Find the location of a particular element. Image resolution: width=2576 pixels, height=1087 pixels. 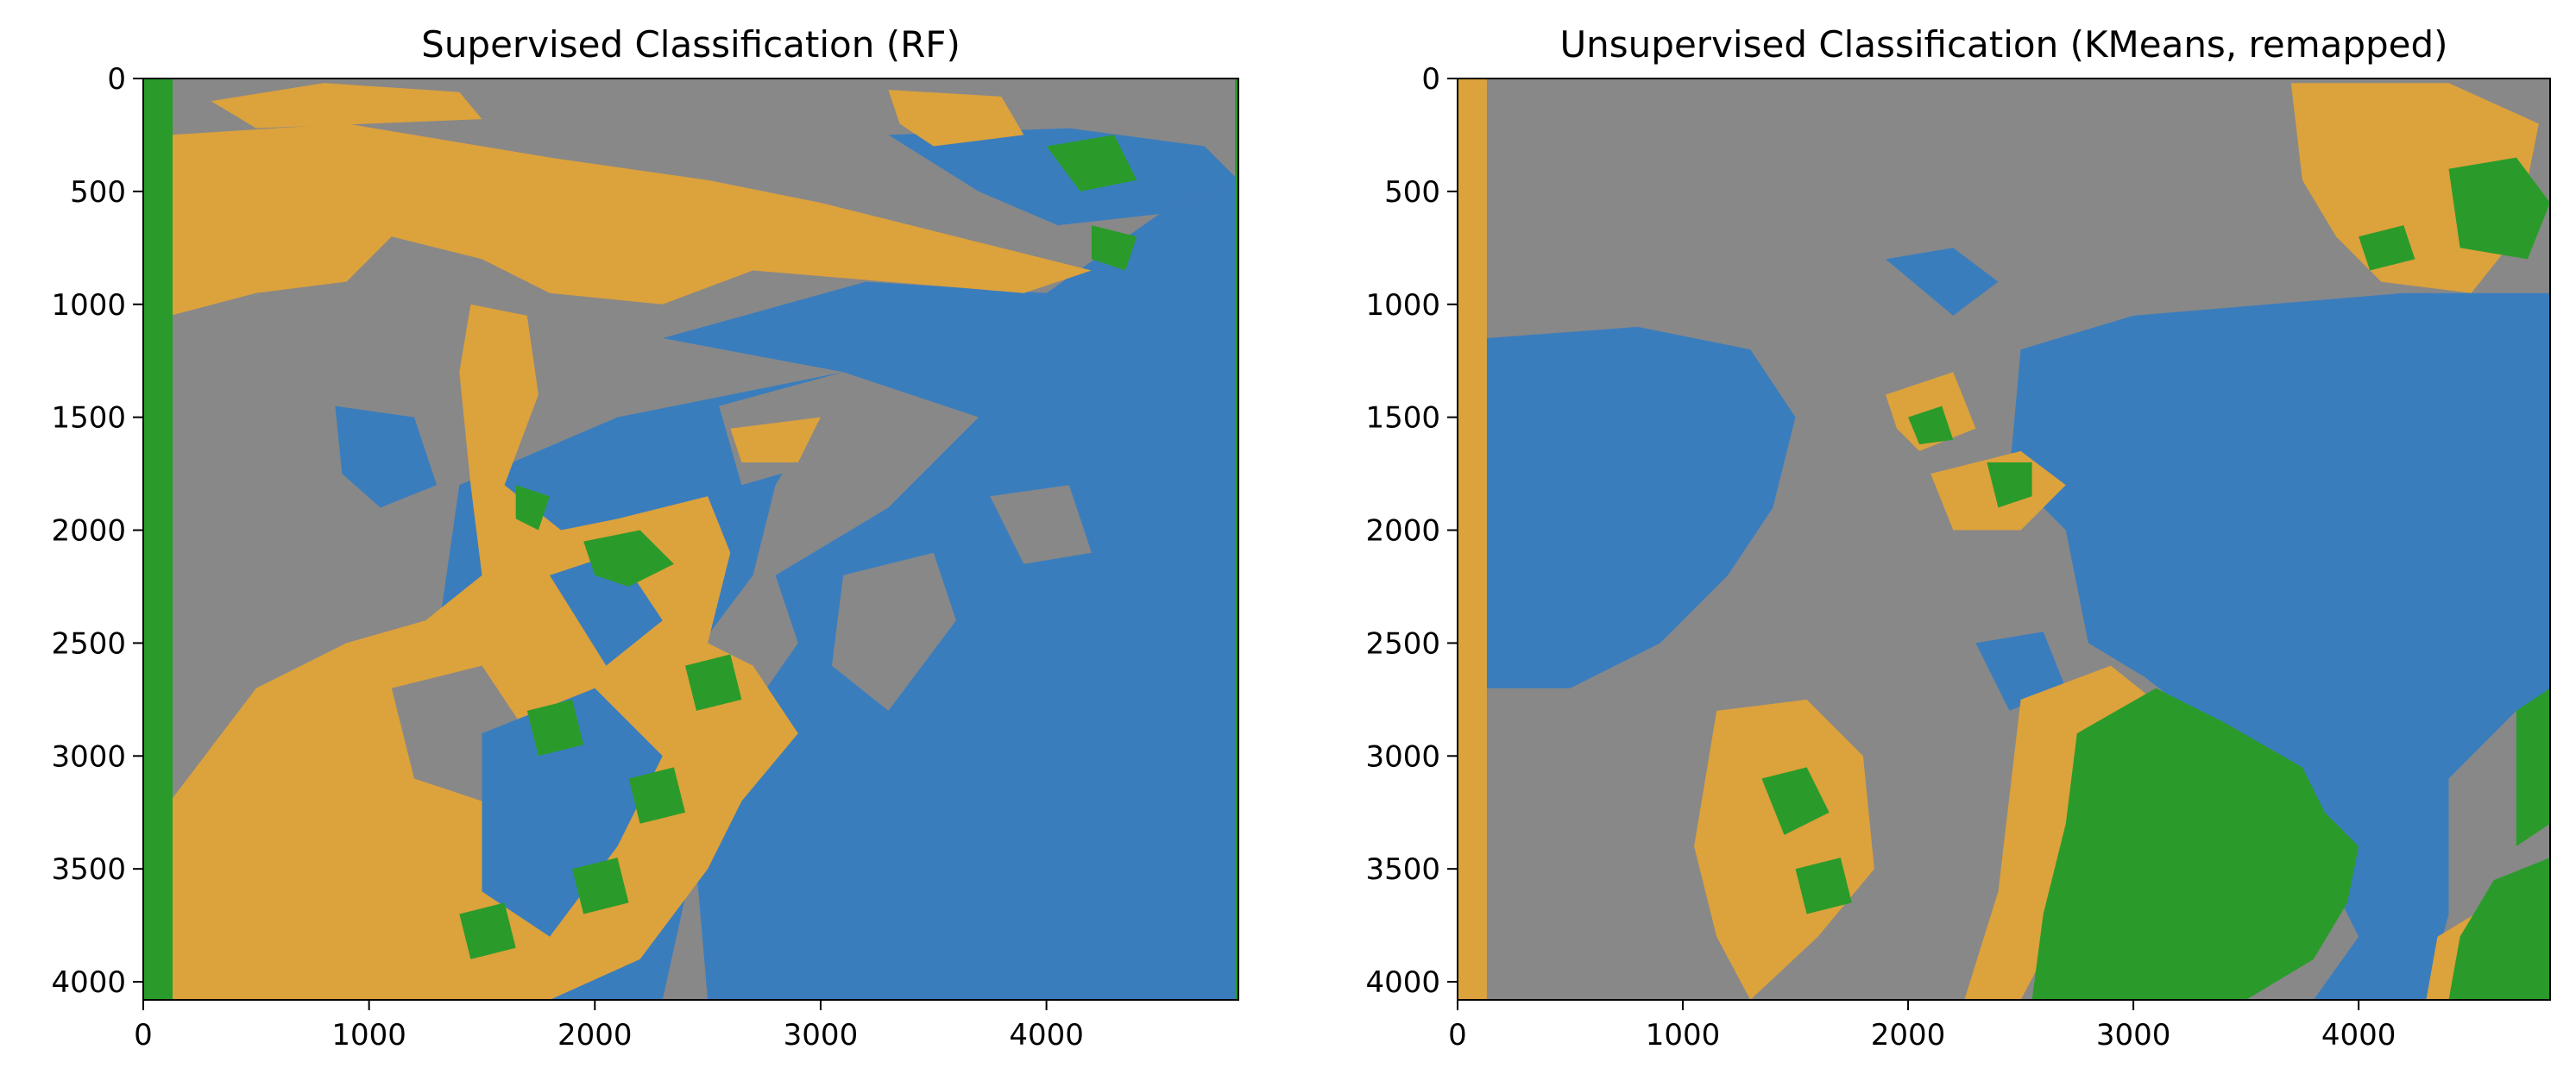

chart-title: Supervised Classification (RF) is located at coordinates (690, 44).